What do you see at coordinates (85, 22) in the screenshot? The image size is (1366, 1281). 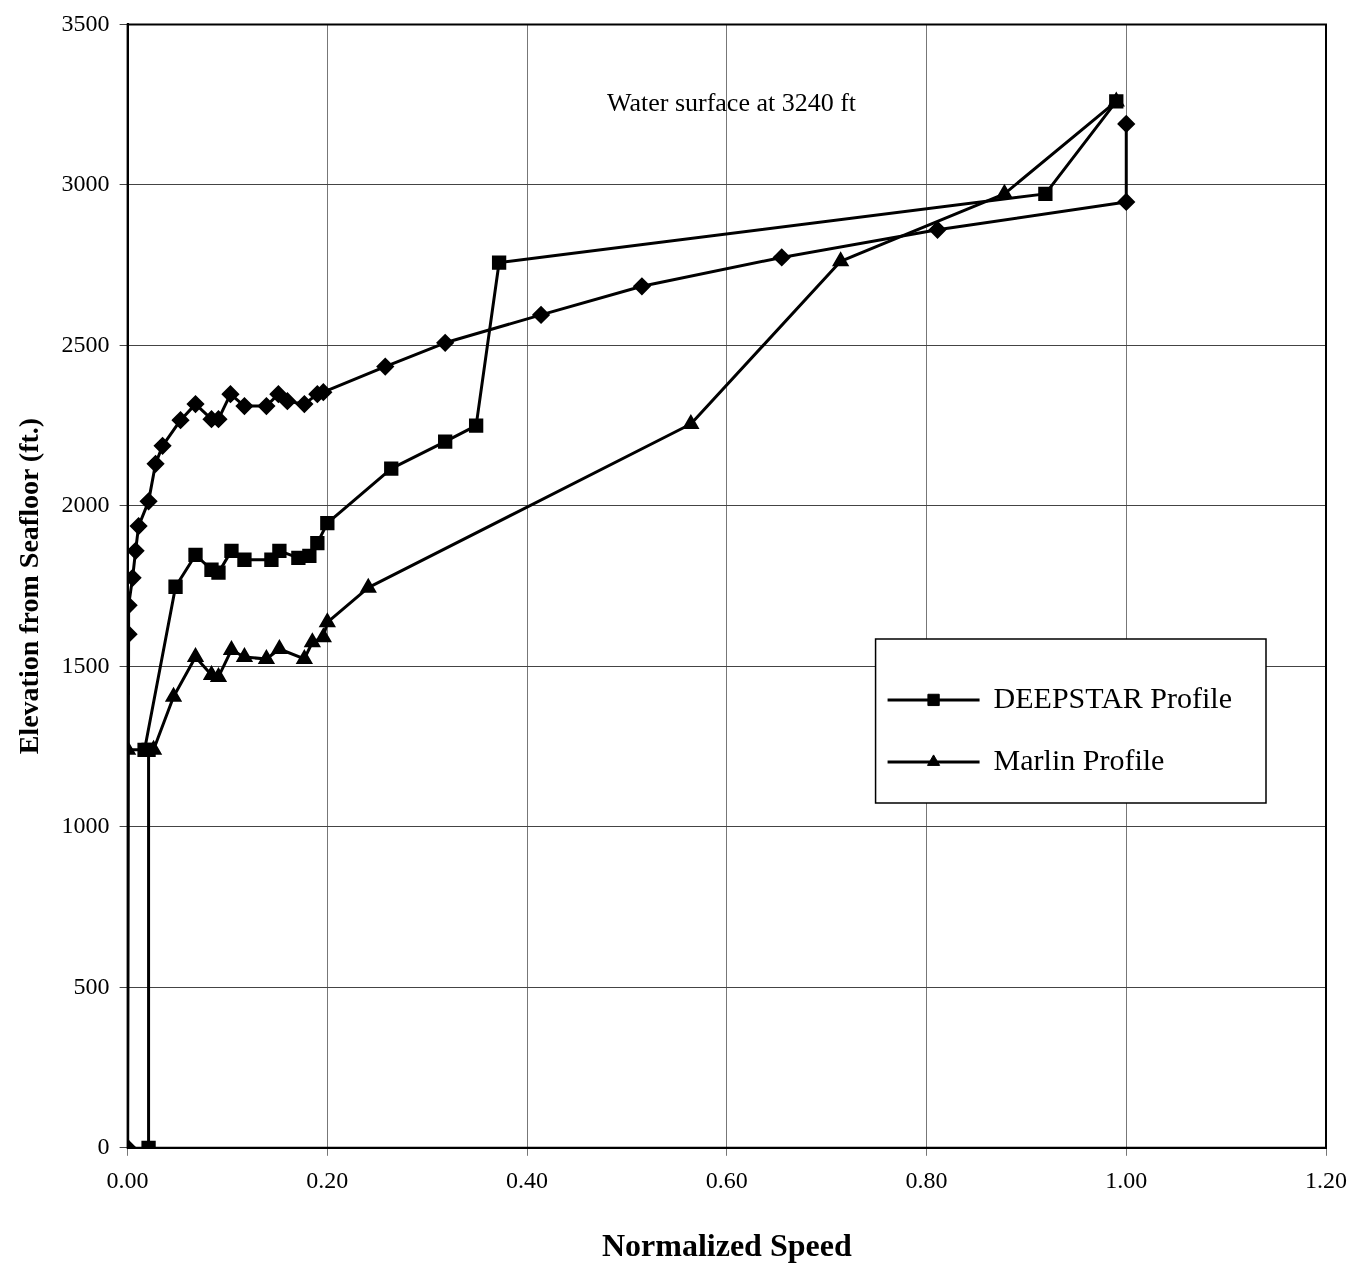 I see `y-tick-label: 3500` at bounding box center [85, 22].